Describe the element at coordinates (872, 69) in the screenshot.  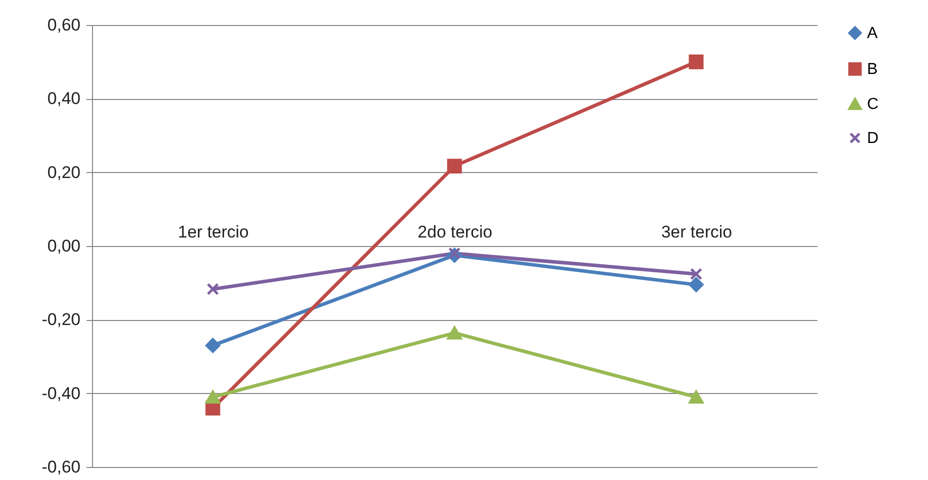
I see `legend-label: B` at that location.